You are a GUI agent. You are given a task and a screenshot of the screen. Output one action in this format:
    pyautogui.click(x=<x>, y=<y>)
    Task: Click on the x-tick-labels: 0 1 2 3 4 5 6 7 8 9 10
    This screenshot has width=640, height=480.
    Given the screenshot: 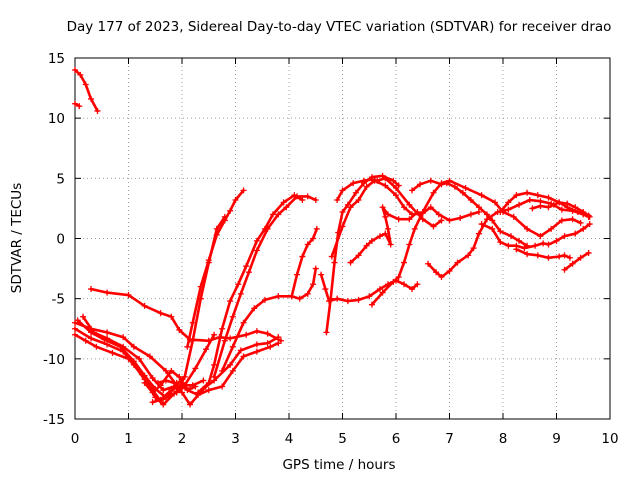 What is the action you would take?
    pyautogui.click(x=345, y=439)
    